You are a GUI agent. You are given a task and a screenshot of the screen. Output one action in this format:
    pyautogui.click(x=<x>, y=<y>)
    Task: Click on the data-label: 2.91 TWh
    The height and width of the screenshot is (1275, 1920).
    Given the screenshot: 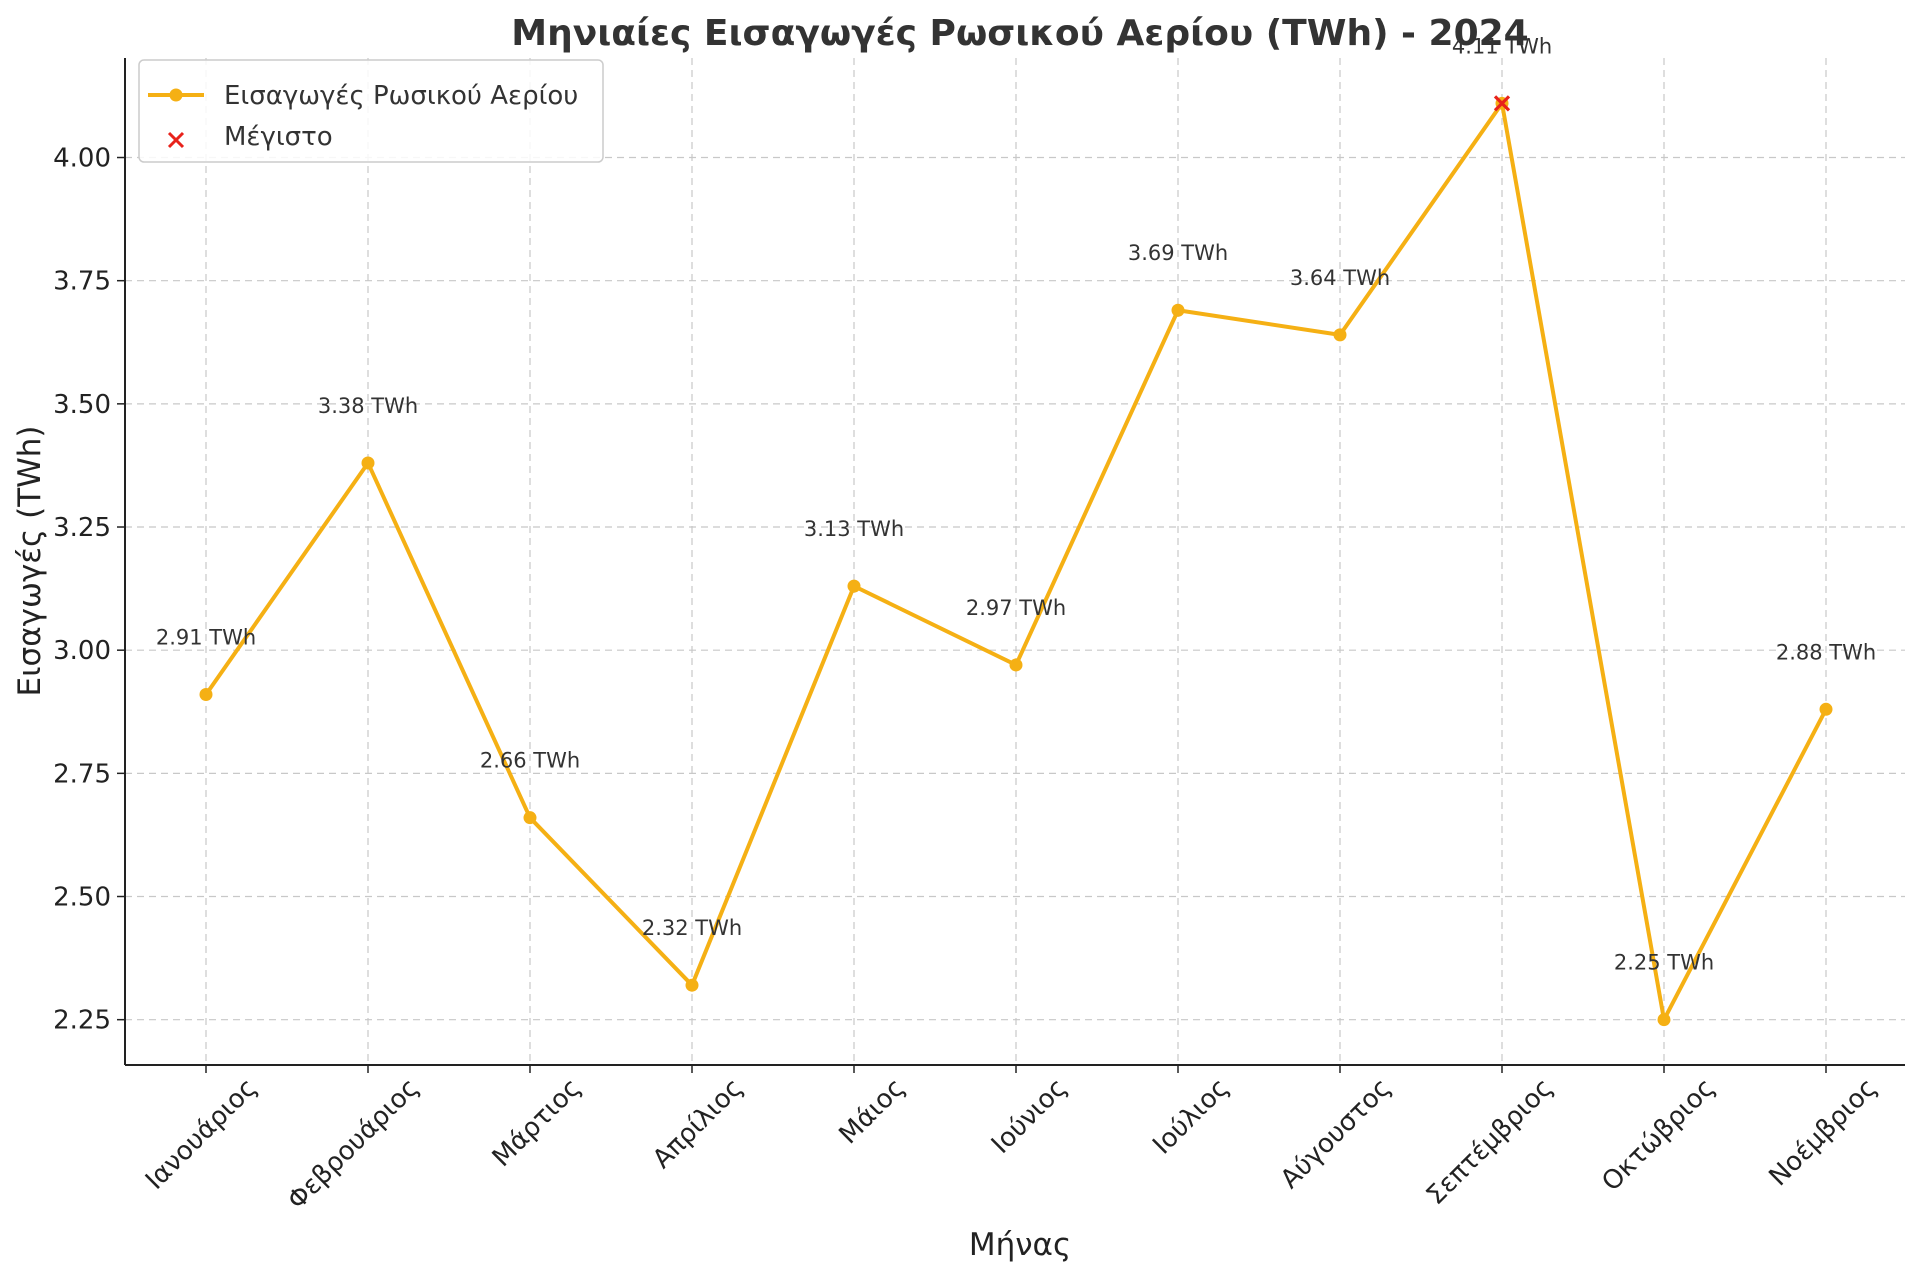 What is the action you would take?
    pyautogui.click(x=206, y=638)
    